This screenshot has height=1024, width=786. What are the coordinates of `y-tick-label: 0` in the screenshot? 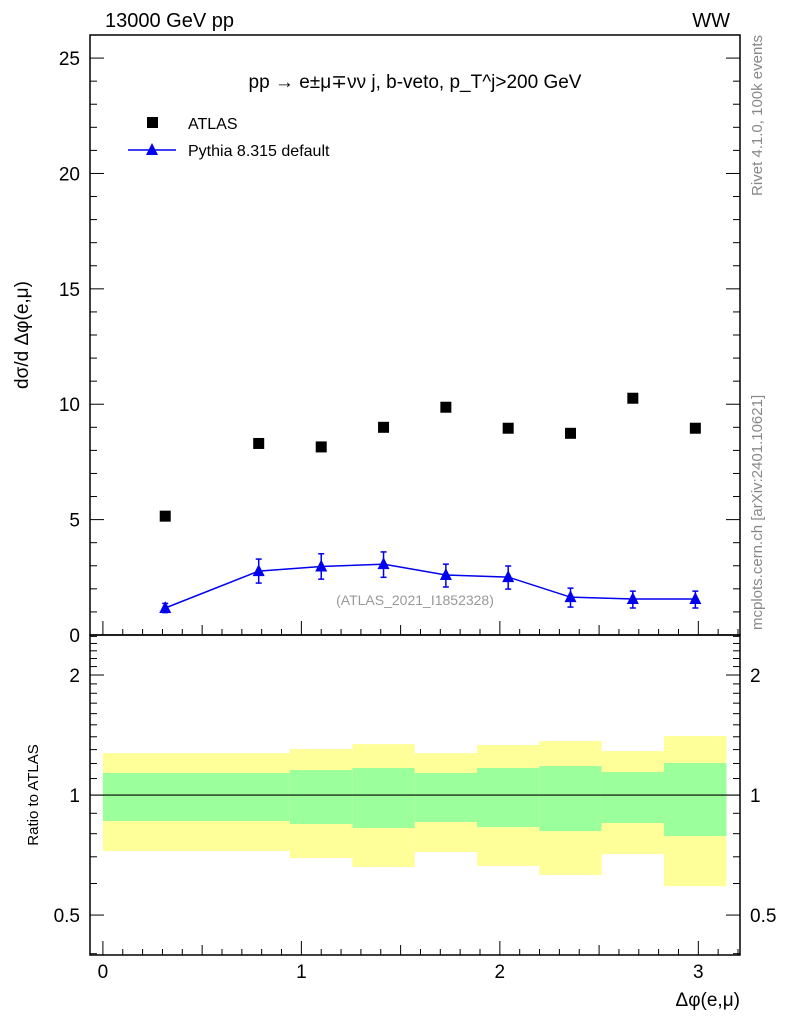 It's located at (74, 636).